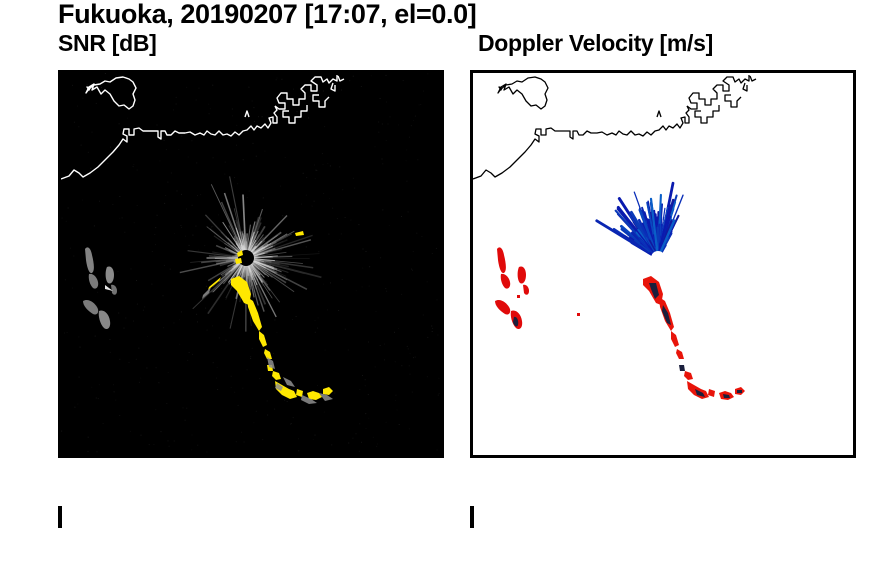 This screenshot has width=870, height=570. Describe the element at coordinates (595, 43) in the screenshot. I see `doppler-panel-title: Doppler Velocity [m/s]` at that location.